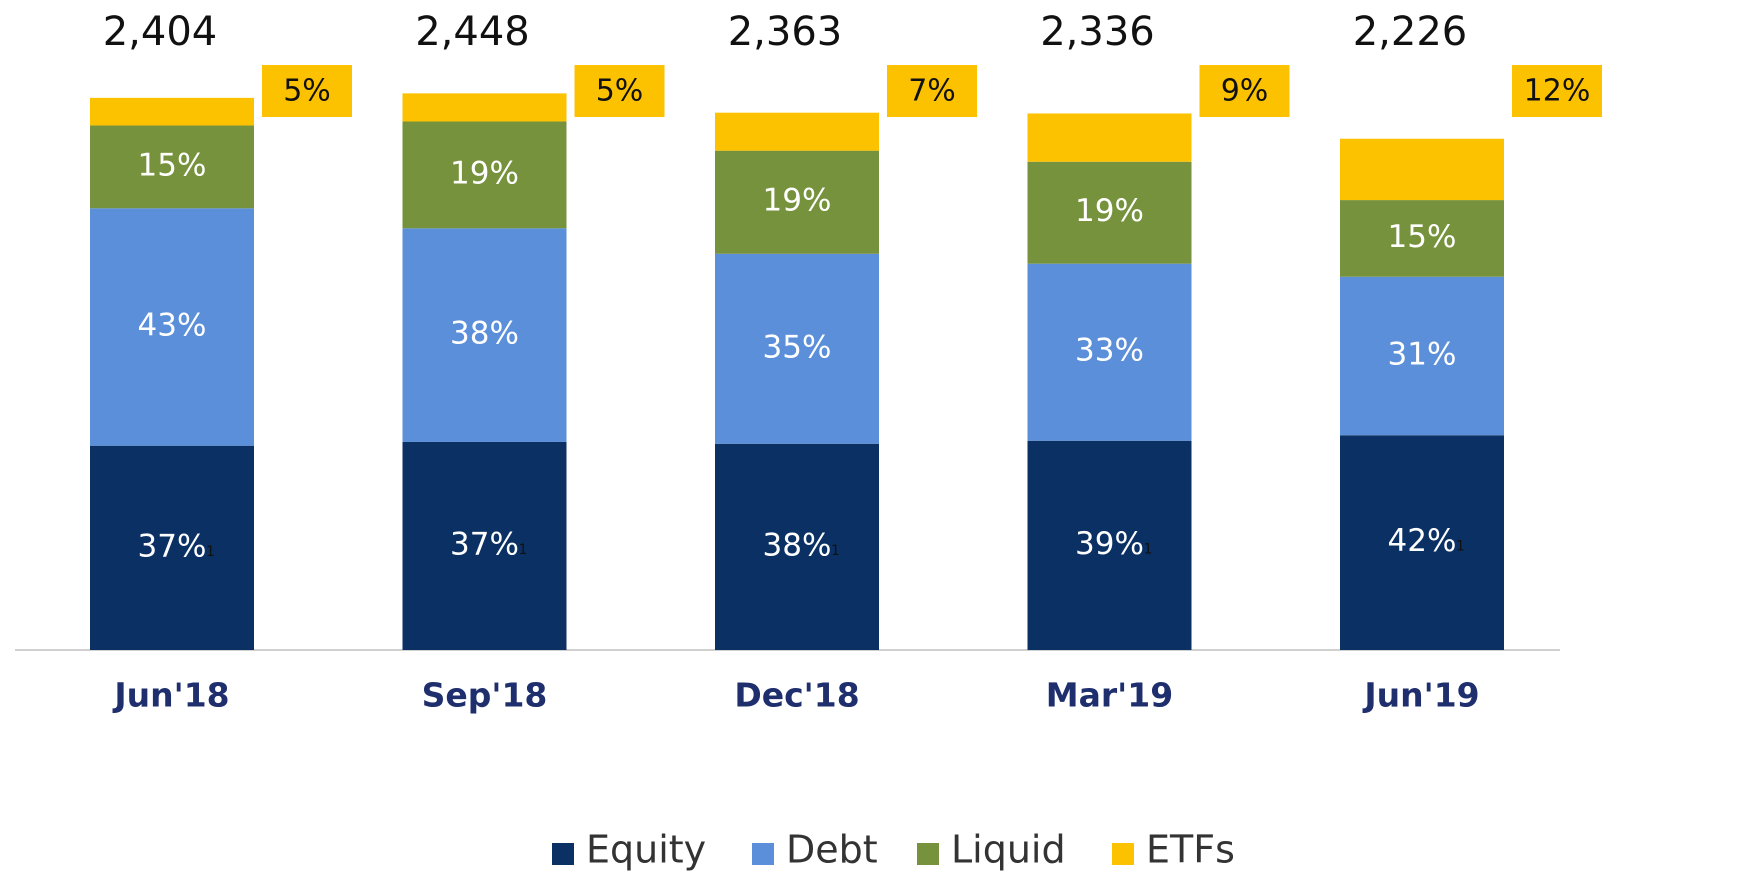  I want to click on data-label: 7%, so click(932, 91).